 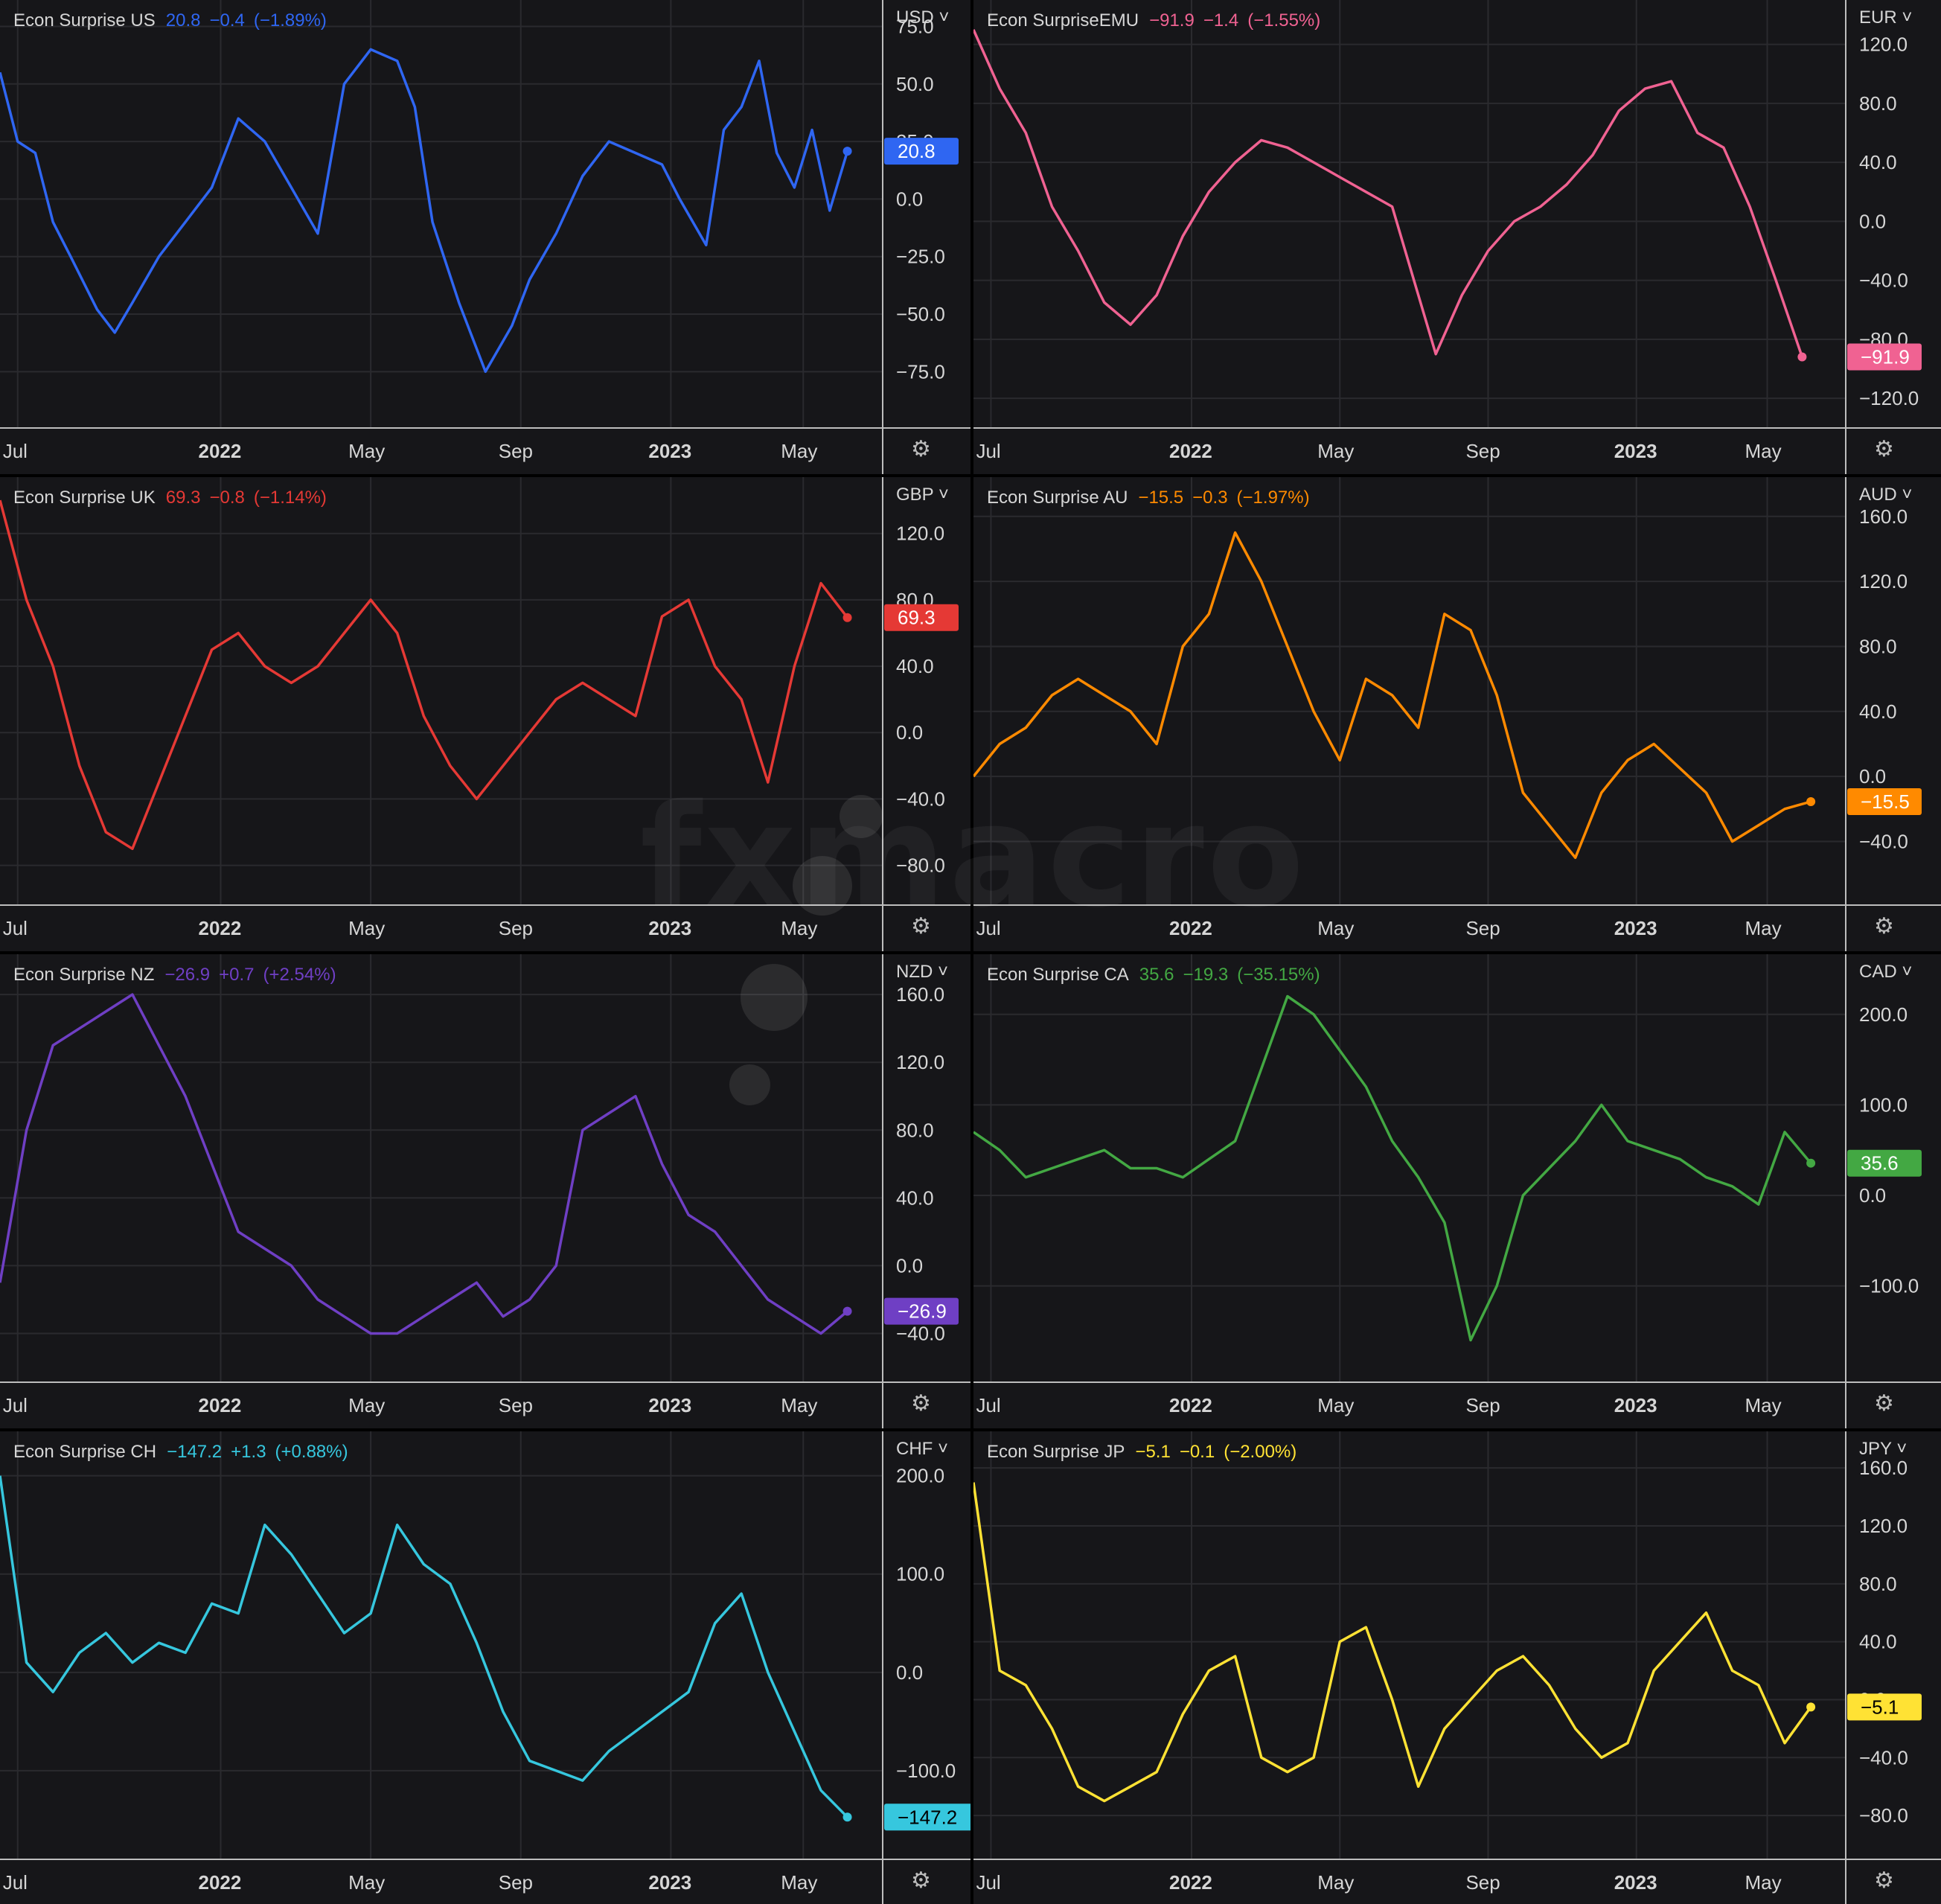 I want to click on currency-selector: USD ˅, so click(x=923, y=17).